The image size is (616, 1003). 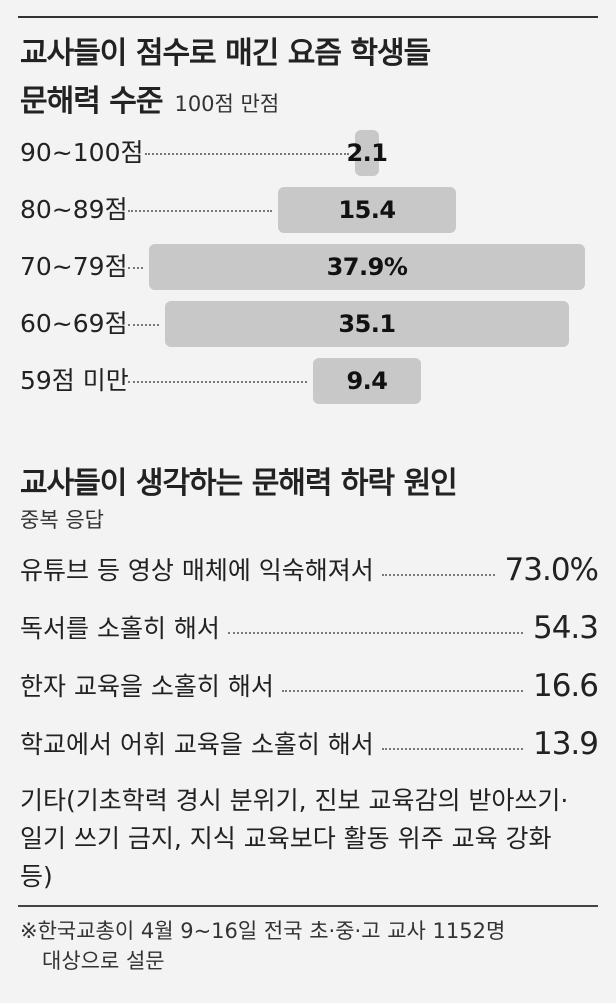 I want to click on bottom-rule, so click(x=308, y=906).